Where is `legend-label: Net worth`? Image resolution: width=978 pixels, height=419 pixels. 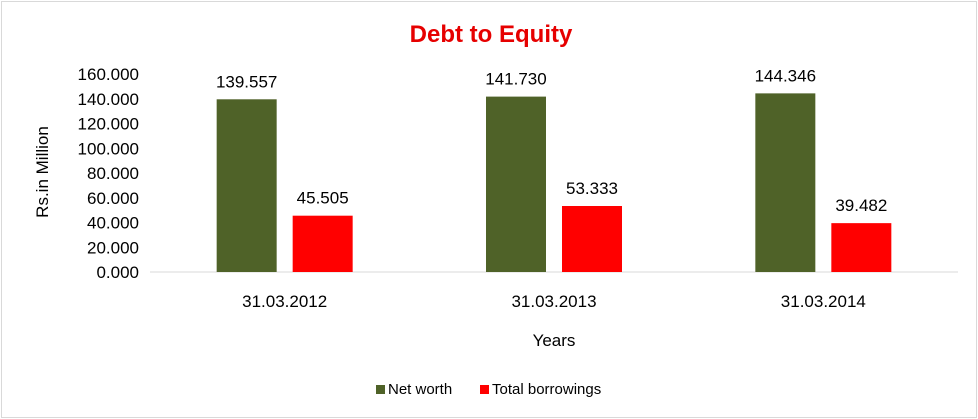 legend-label: Net worth is located at coordinates (420, 389).